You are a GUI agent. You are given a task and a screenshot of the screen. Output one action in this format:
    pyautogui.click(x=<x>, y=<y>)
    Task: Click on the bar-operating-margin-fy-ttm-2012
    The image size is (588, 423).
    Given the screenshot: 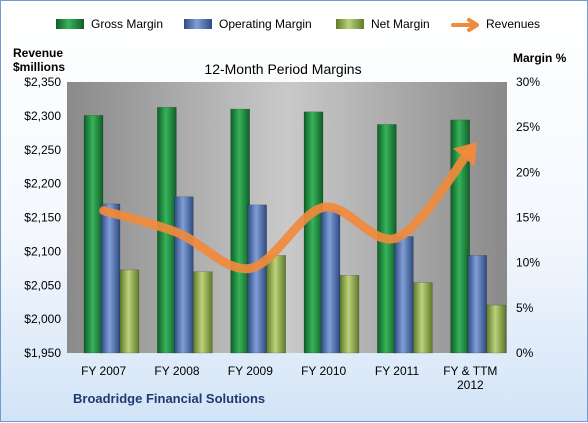 What is the action you would take?
    pyautogui.click(x=477, y=304)
    